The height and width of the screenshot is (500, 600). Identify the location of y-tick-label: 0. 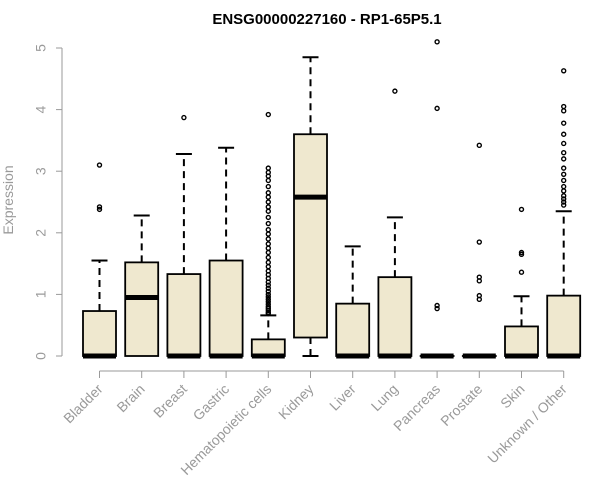
(41, 356).